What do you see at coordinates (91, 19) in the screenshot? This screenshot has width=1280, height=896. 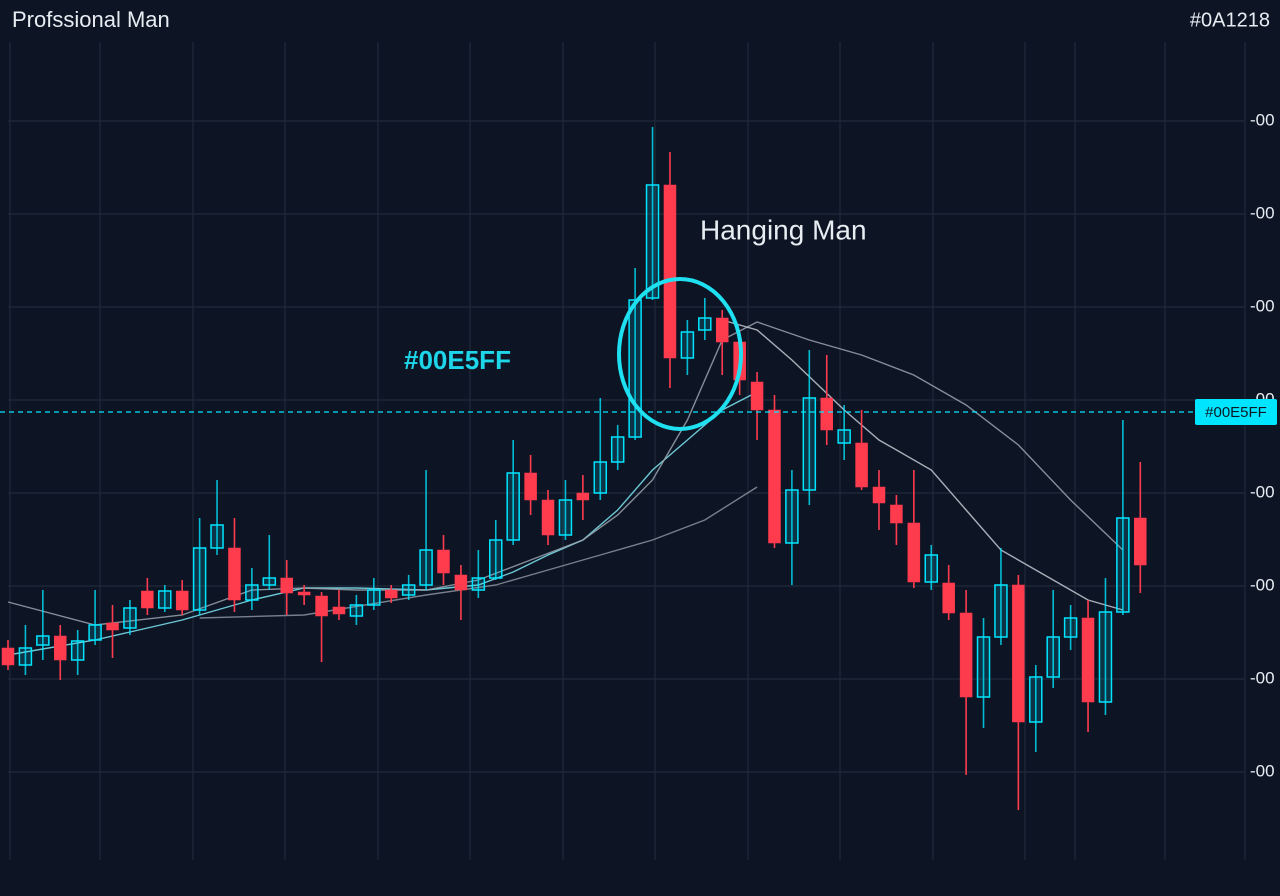 I see `chart-title: Profssional Man` at bounding box center [91, 19].